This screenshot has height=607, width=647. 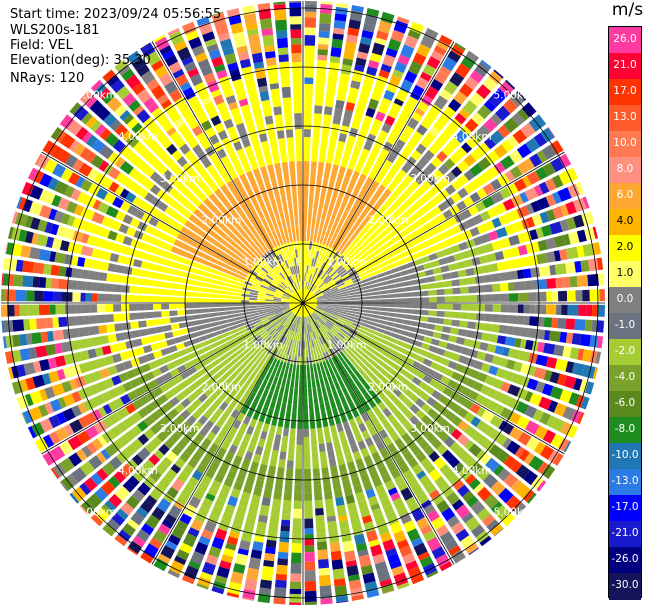 I want to click on colorbar-segment, so click(x=625, y=430).